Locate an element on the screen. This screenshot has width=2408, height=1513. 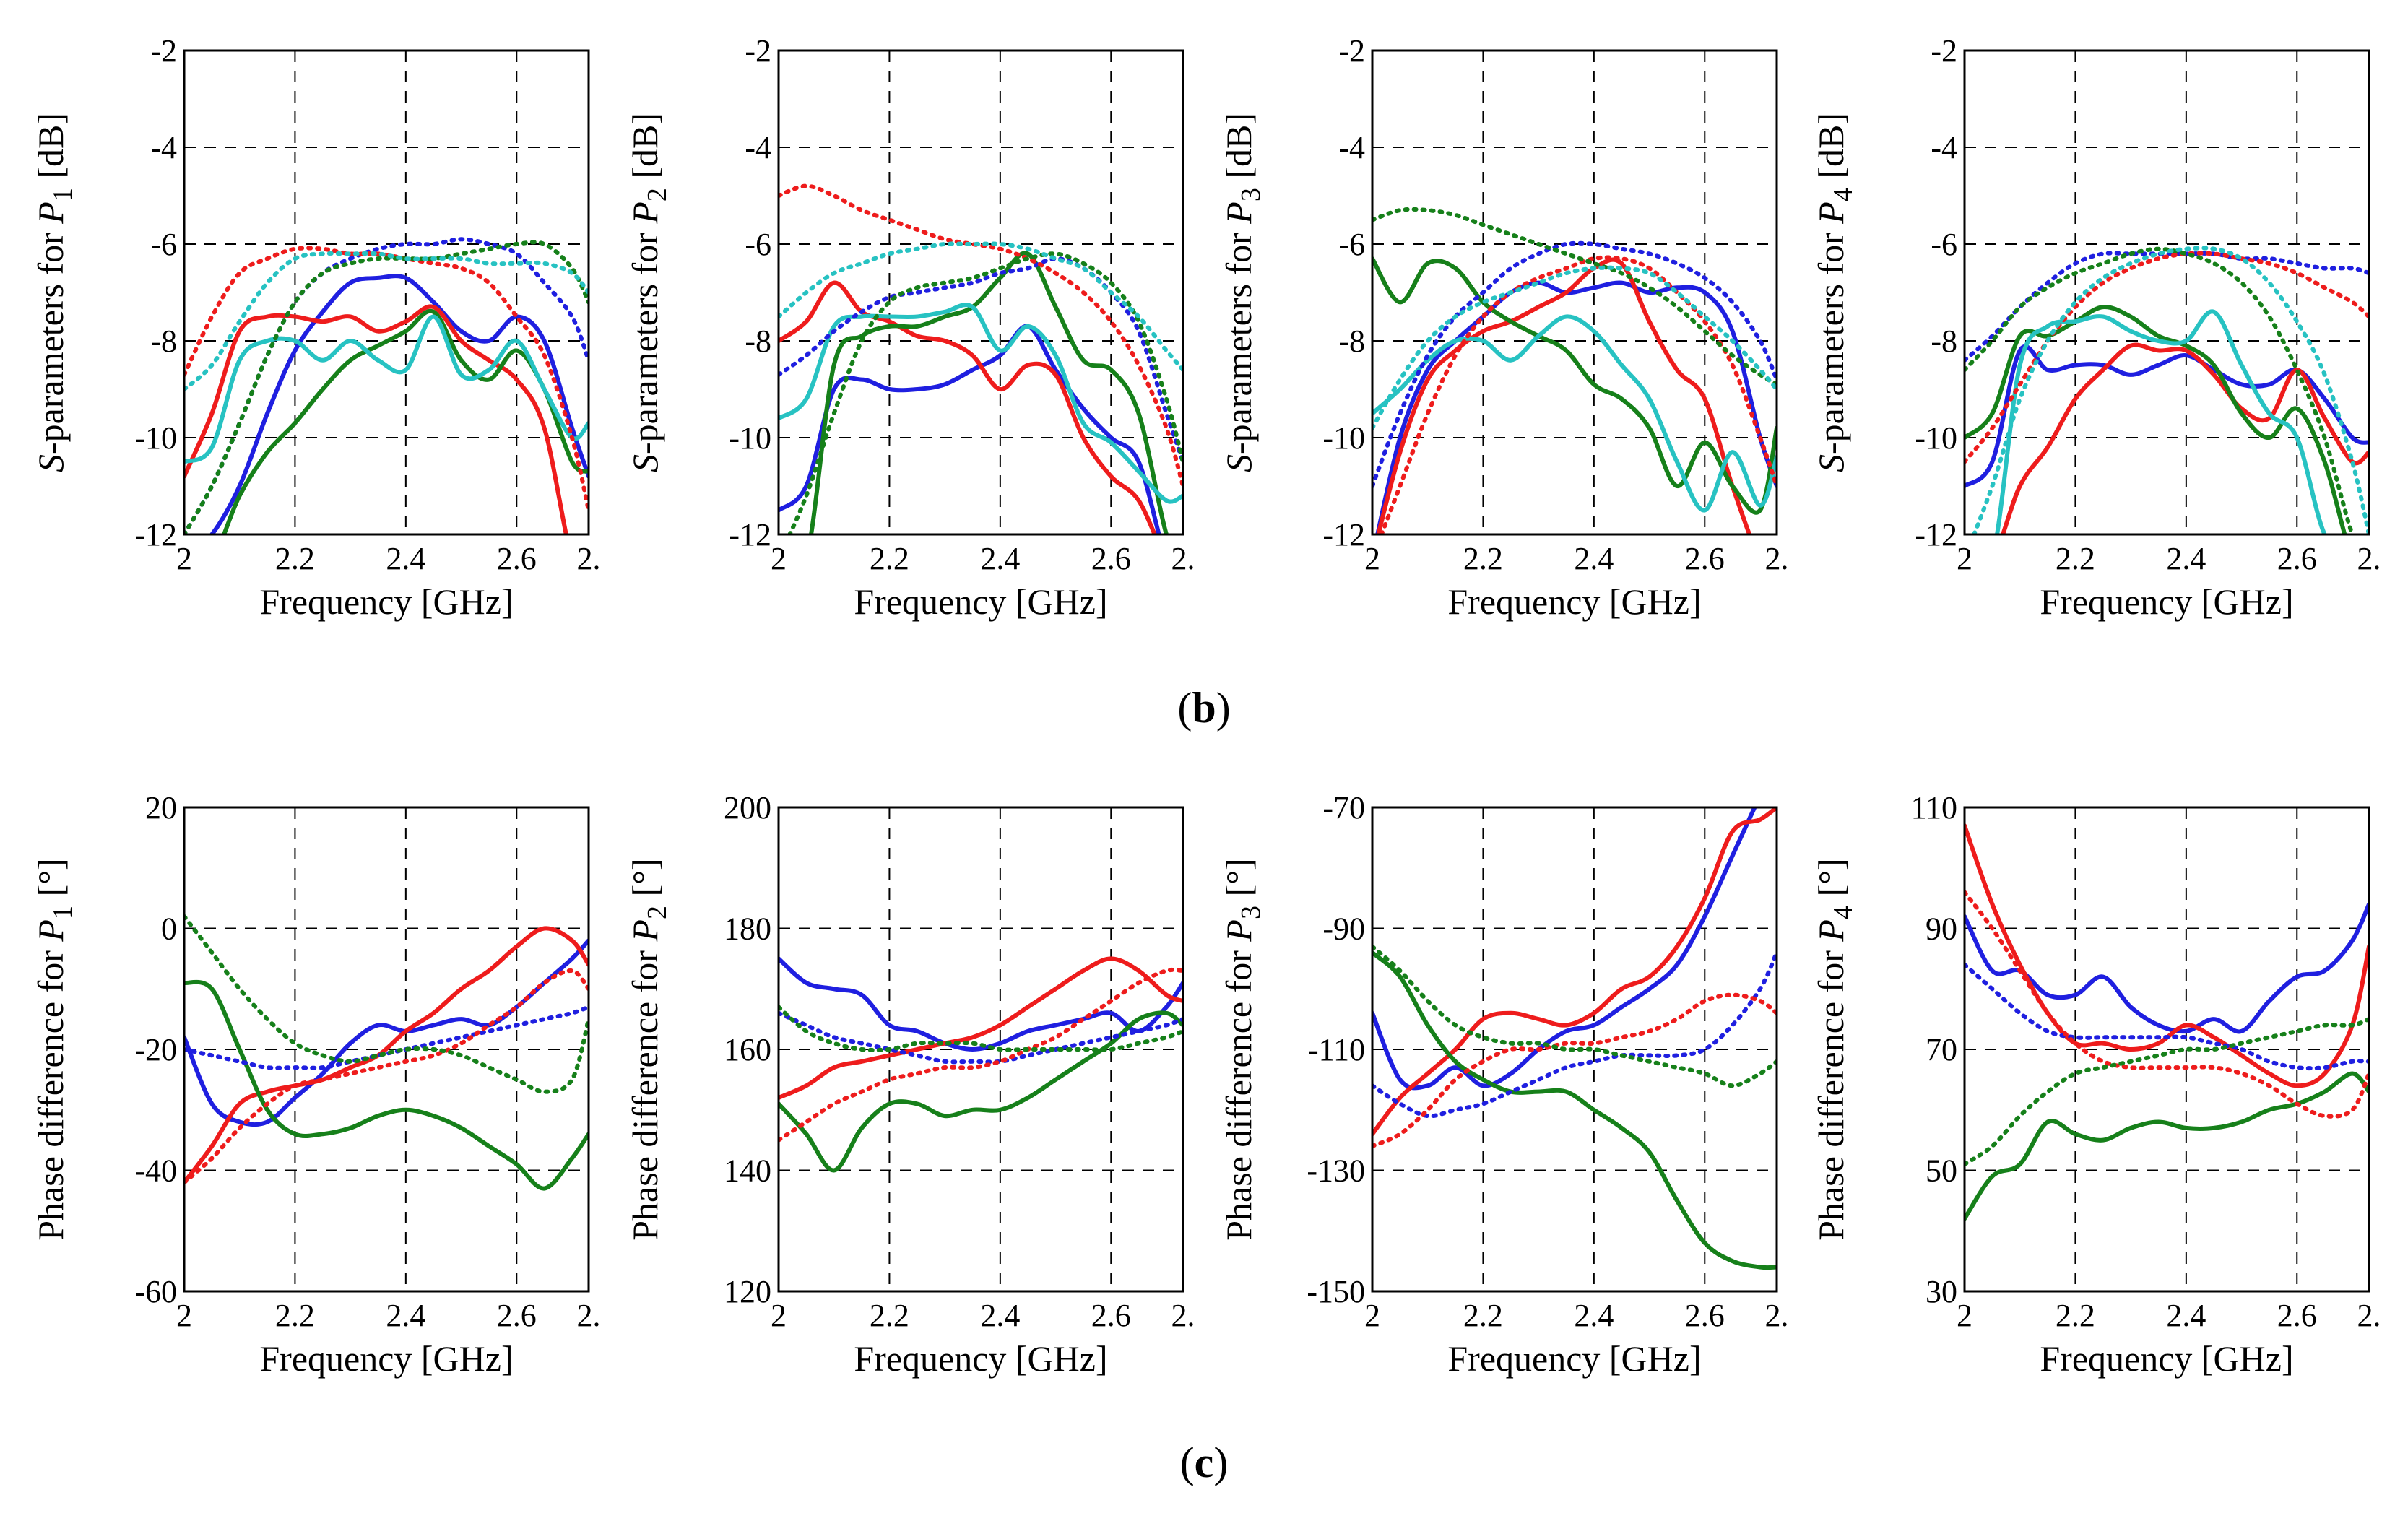
chart-b-4-xtick-label-3: 2.6 is located at coordinates (2297, 558).